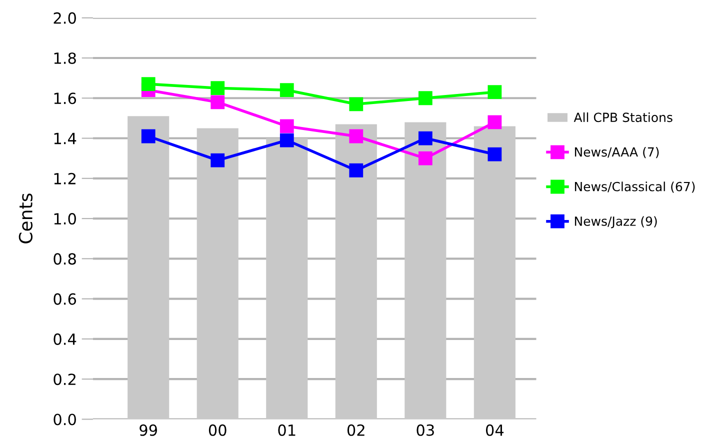 The height and width of the screenshot is (446, 715). What do you see at coordinates (615, 222) in the screenshot?
I see `legend-label: News/Jazz (9)` at bounding box center [615, 222].